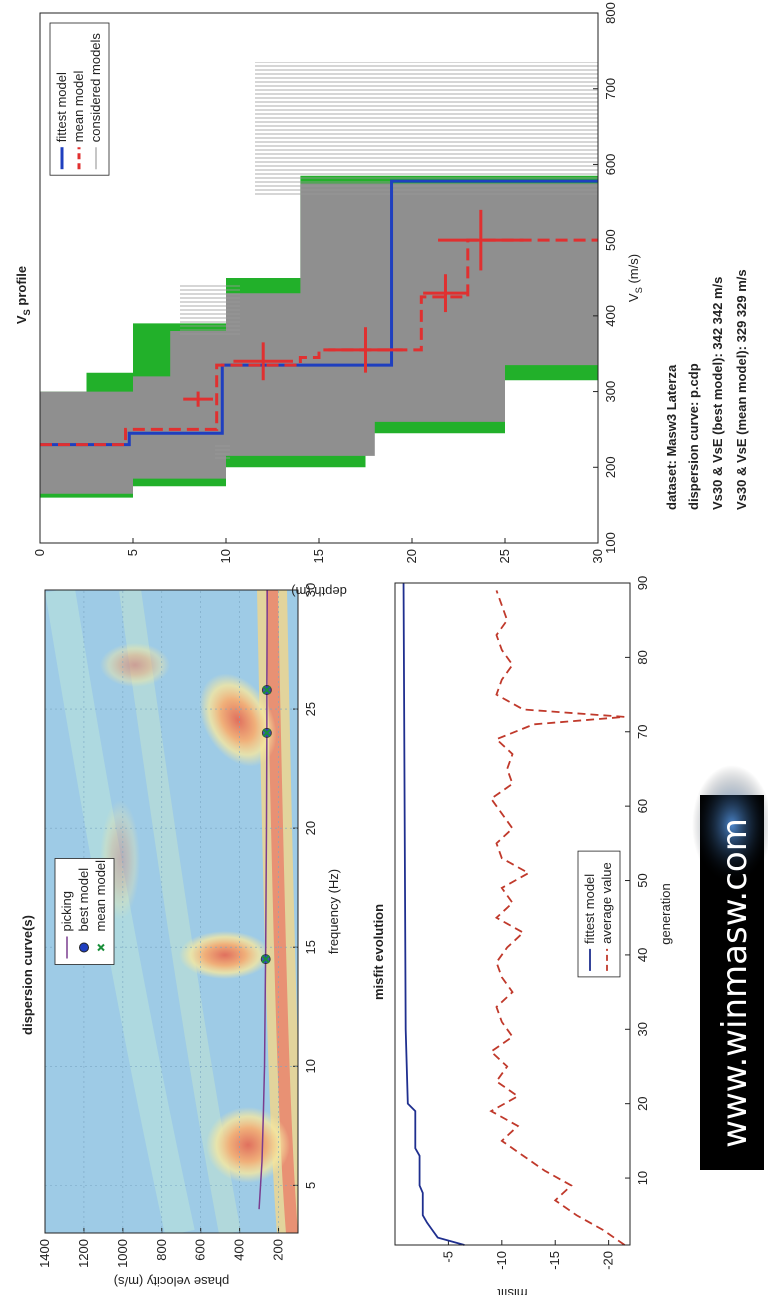 This screenshot has height=1295, width=768. I want to click on x-axis-label-part: (m/s), so click(633, 270).